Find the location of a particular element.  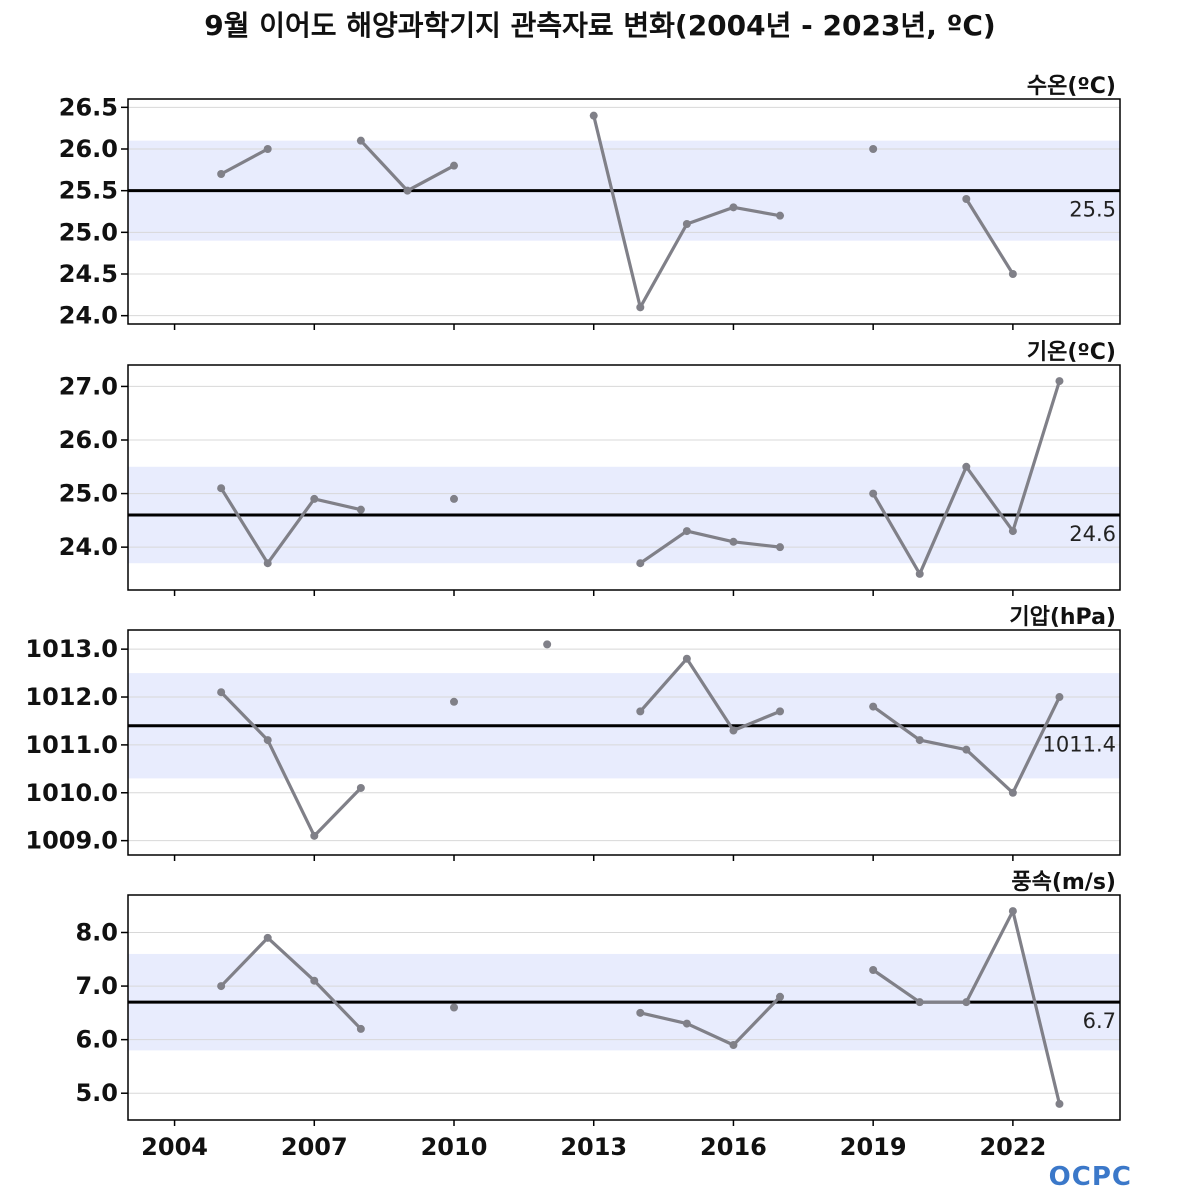

y-tick-label: 8.0 is located at coordinates (96, 933).